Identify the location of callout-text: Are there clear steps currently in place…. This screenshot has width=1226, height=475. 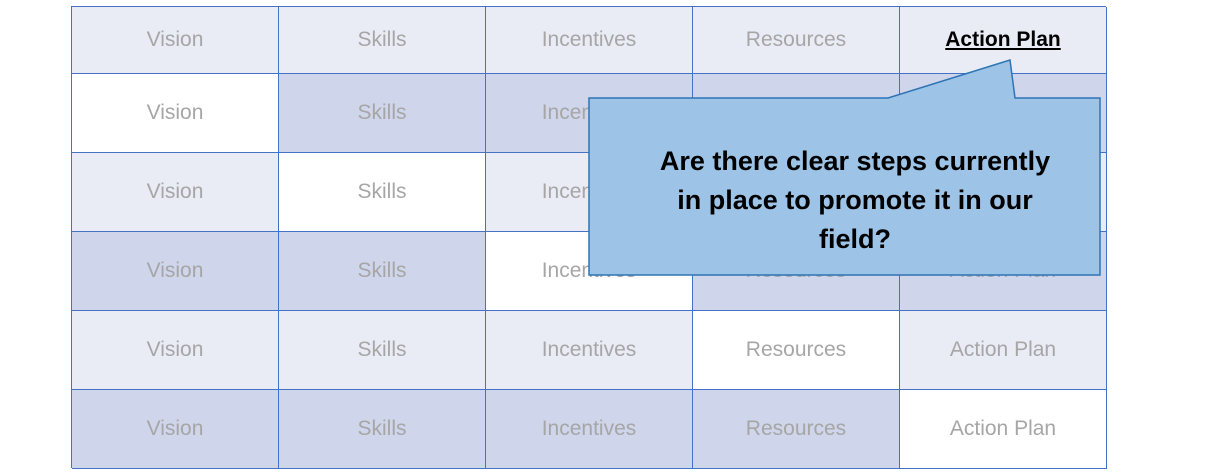
(855, 200).